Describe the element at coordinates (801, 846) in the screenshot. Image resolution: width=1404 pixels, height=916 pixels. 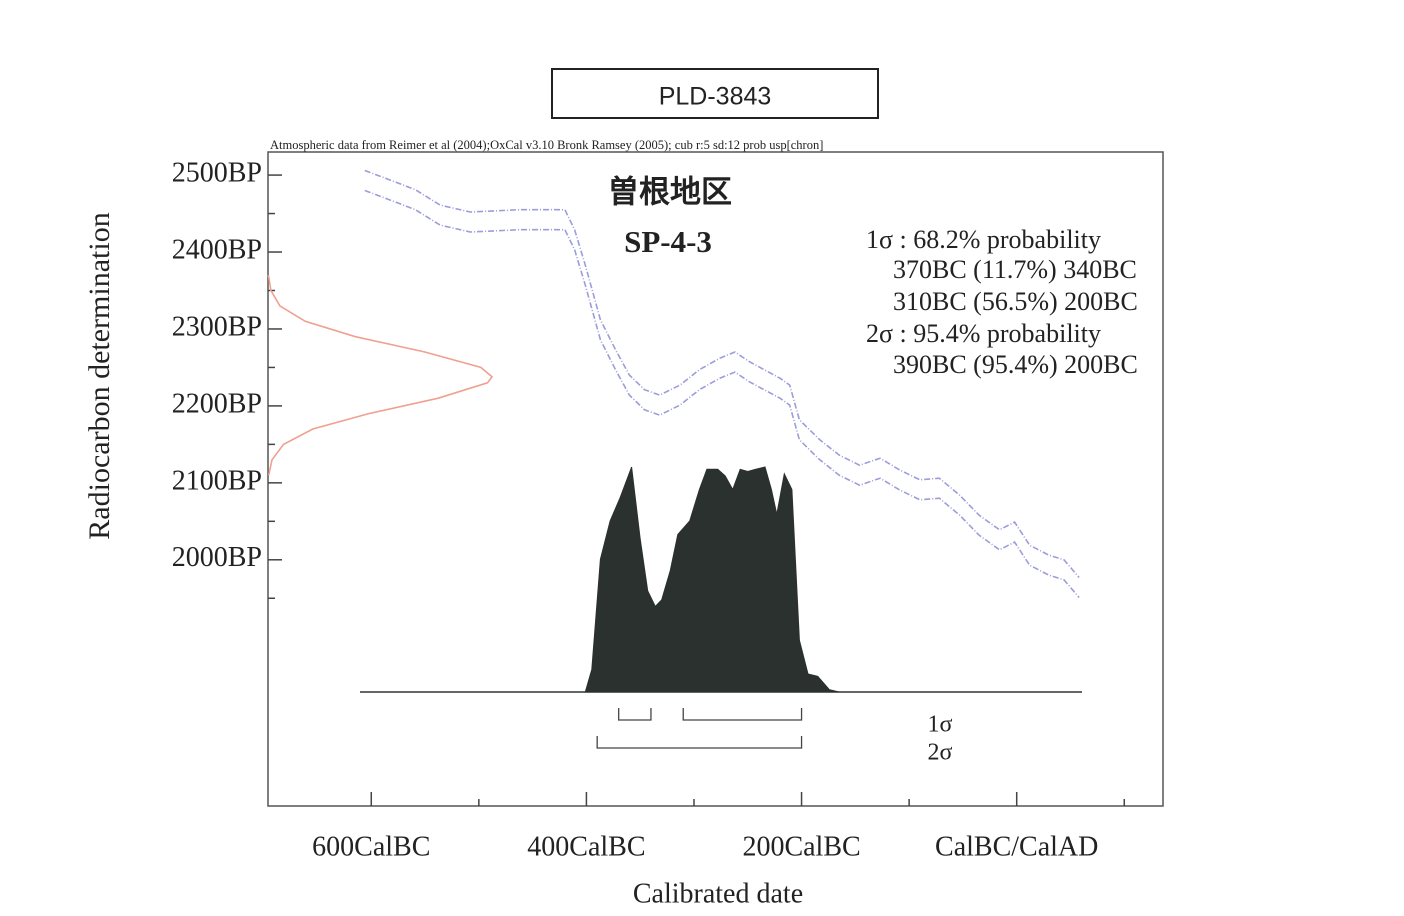
I see `x-tick-label: 200CalBC` at that location.